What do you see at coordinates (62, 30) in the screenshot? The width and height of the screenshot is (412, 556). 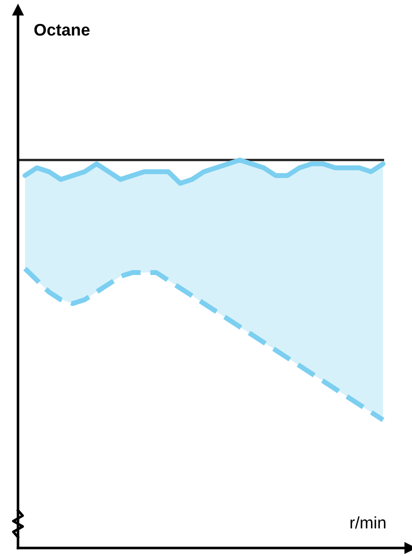 I see `text: Octane` at bounding box center [62, 30].